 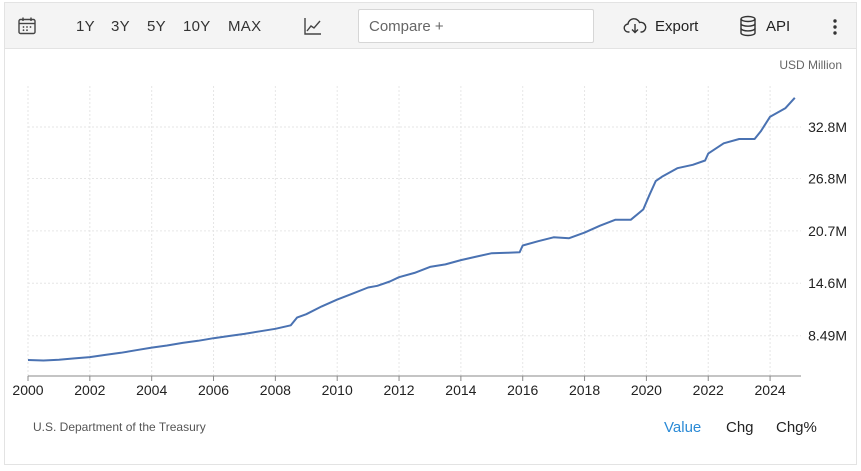 I want to click on x-tick-label: 2020, so click(x=646, y=390).